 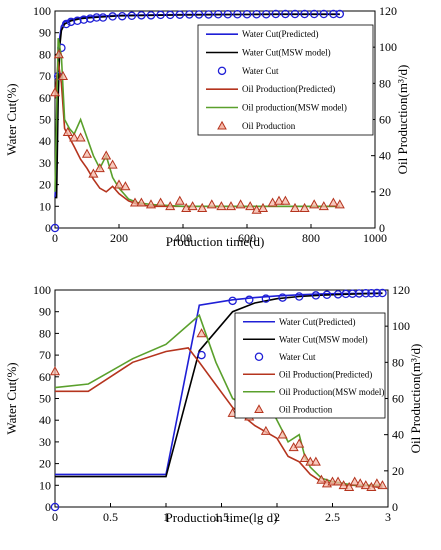 I want to click on x-tick-label: 1000, so click(x=375, y=238).